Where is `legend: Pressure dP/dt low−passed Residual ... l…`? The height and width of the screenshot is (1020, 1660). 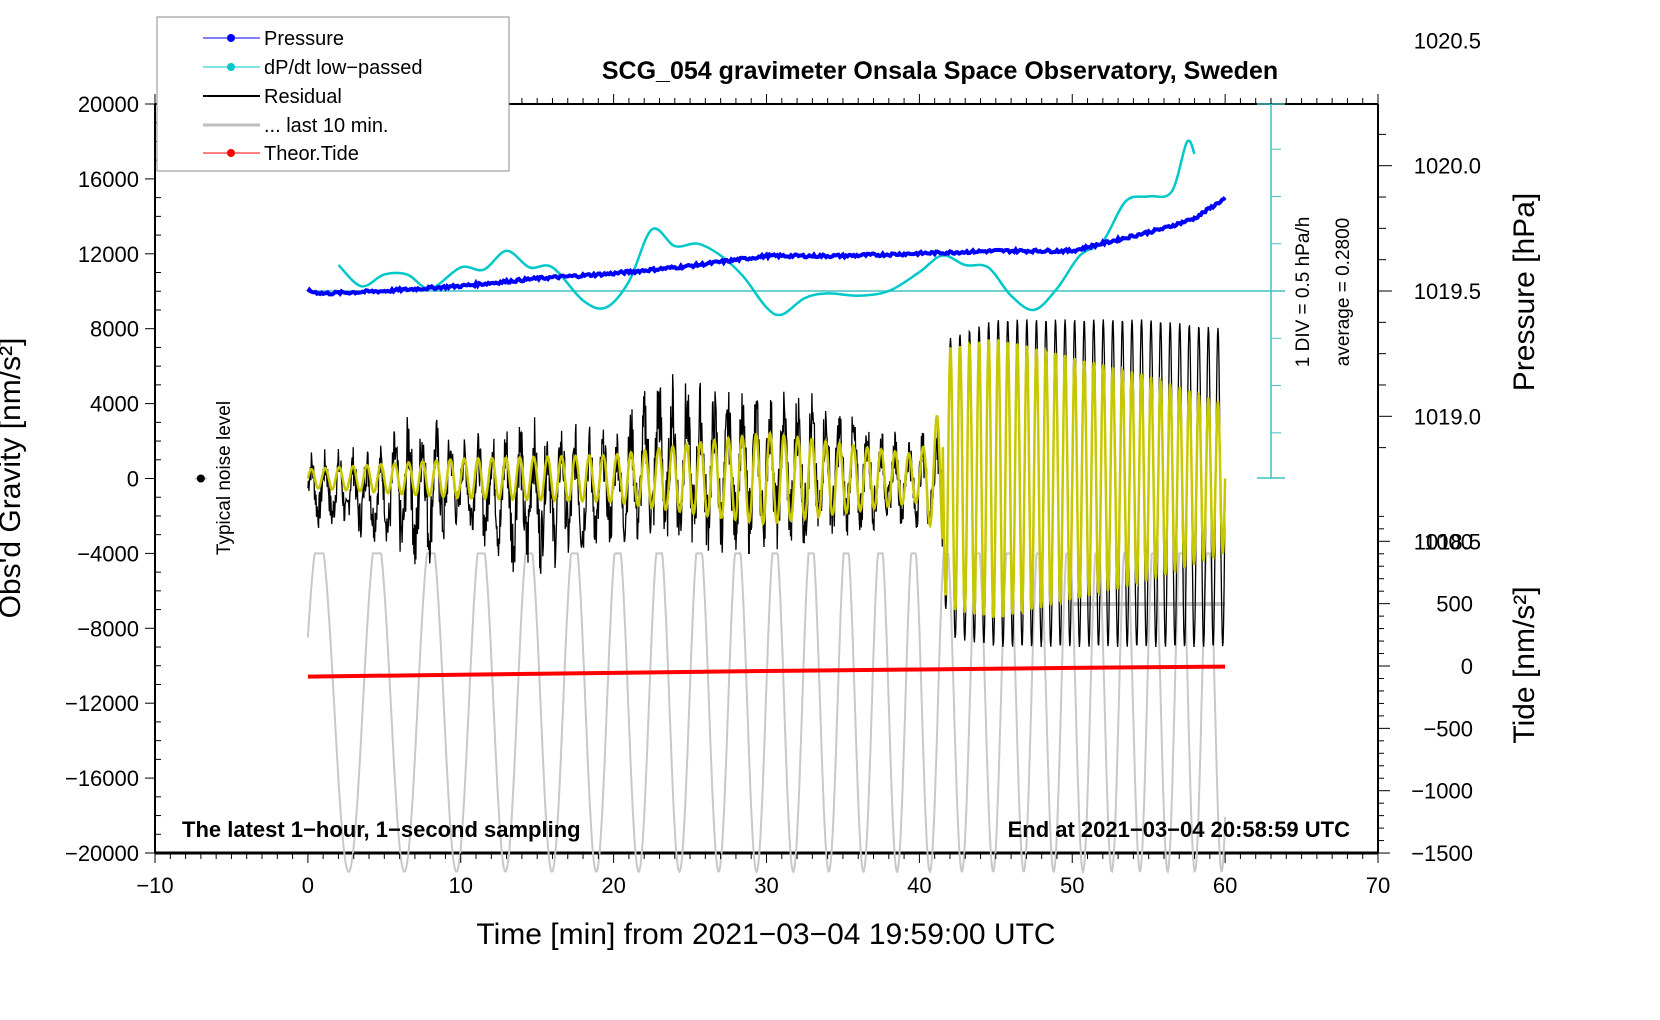 legend: Pressure dP/dt low−passed Residual ... l… is located at coordinates (333, 94).